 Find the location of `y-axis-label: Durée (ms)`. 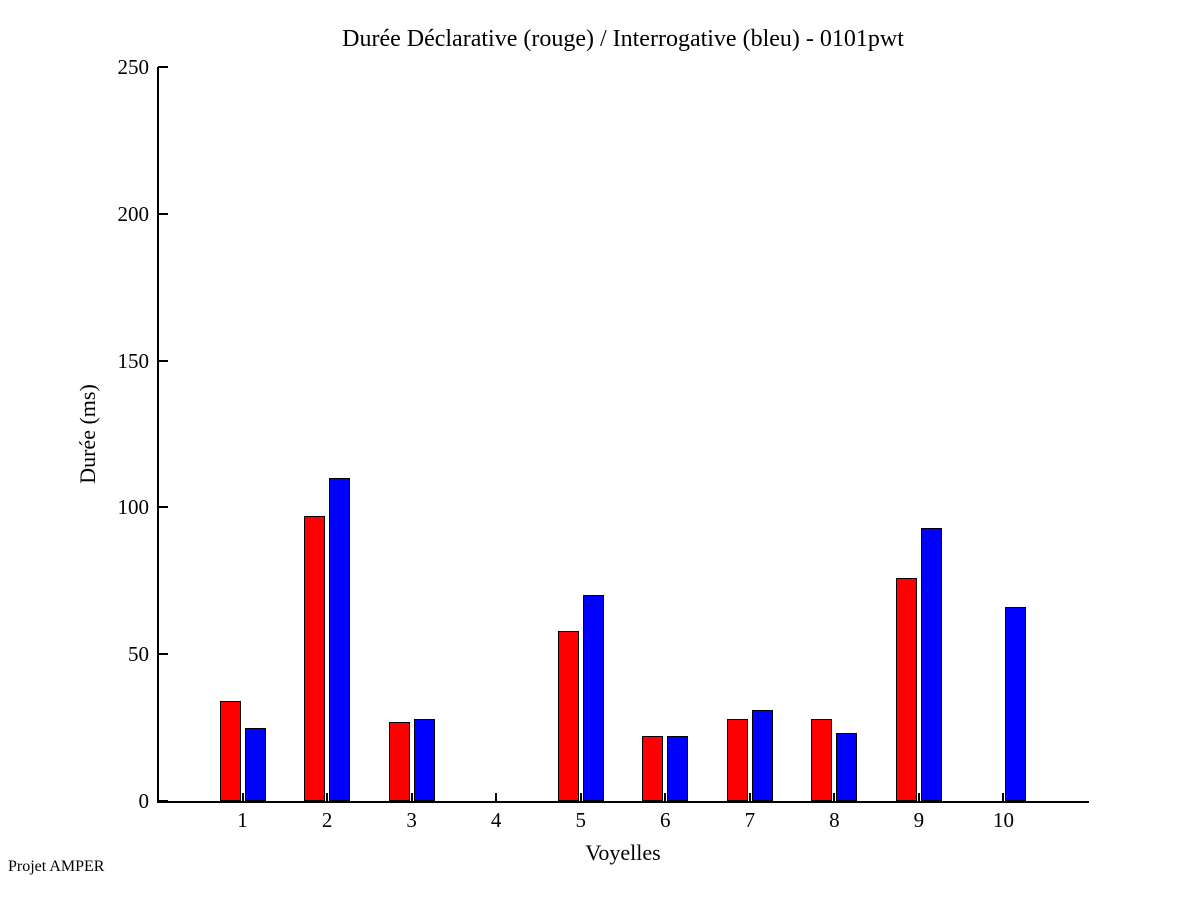

y-axis-label: Durée (ms) is located at coordinates (87, 434).